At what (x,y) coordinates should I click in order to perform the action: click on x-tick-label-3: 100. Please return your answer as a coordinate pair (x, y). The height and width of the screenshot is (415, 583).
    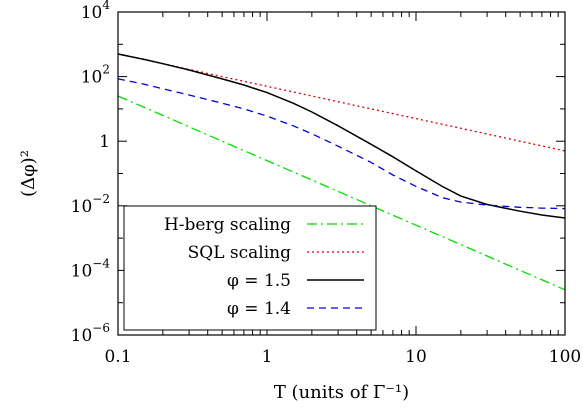
    Looking at the image, I should click on (565, 357).